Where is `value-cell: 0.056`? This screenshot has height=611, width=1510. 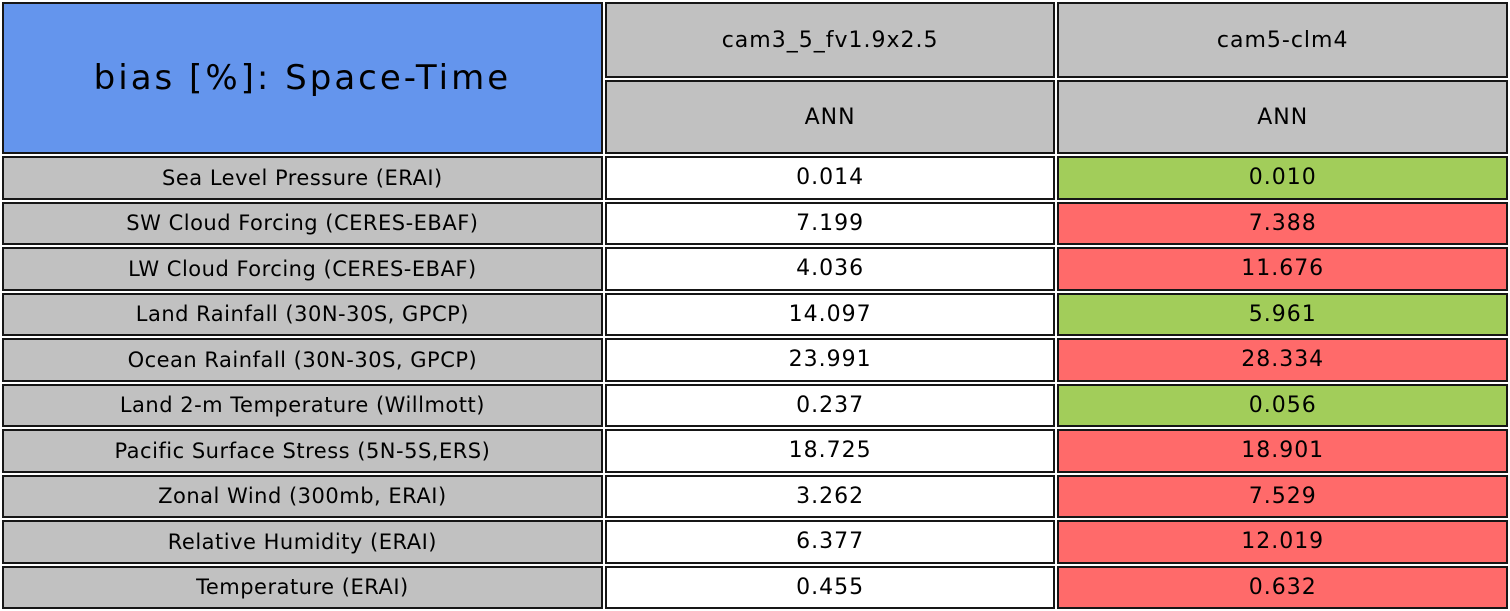 value-cell: 0.056 is located at coordinates (1282, 405).